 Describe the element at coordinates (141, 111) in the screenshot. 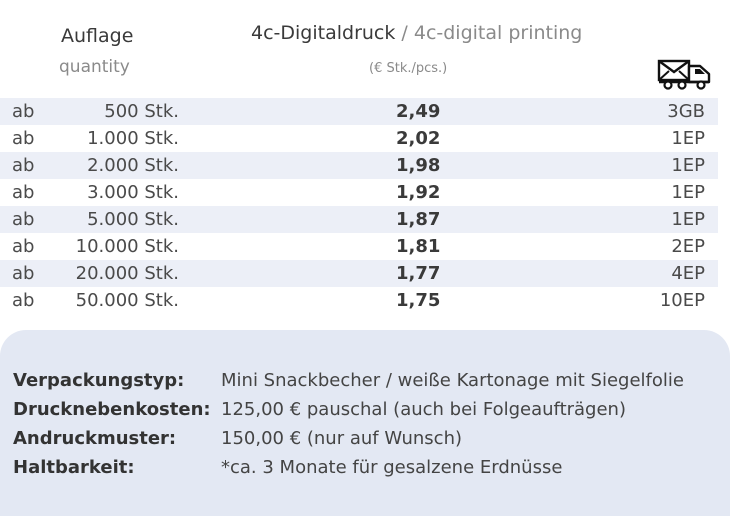

I see `quantity-value: 500 Stk.` at that location.